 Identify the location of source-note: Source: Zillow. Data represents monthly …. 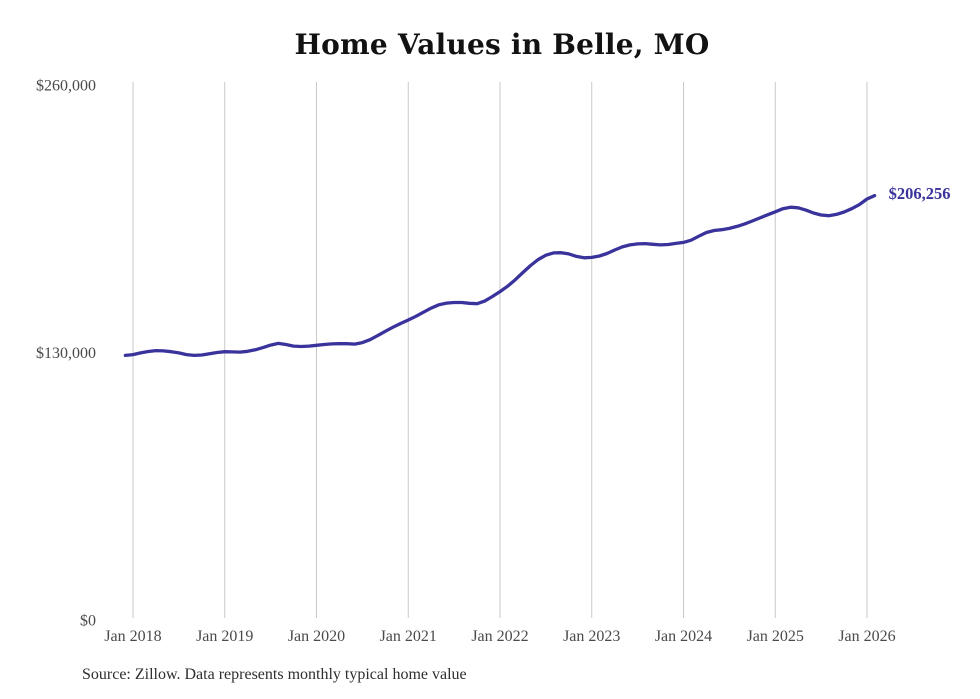
(274, 674).